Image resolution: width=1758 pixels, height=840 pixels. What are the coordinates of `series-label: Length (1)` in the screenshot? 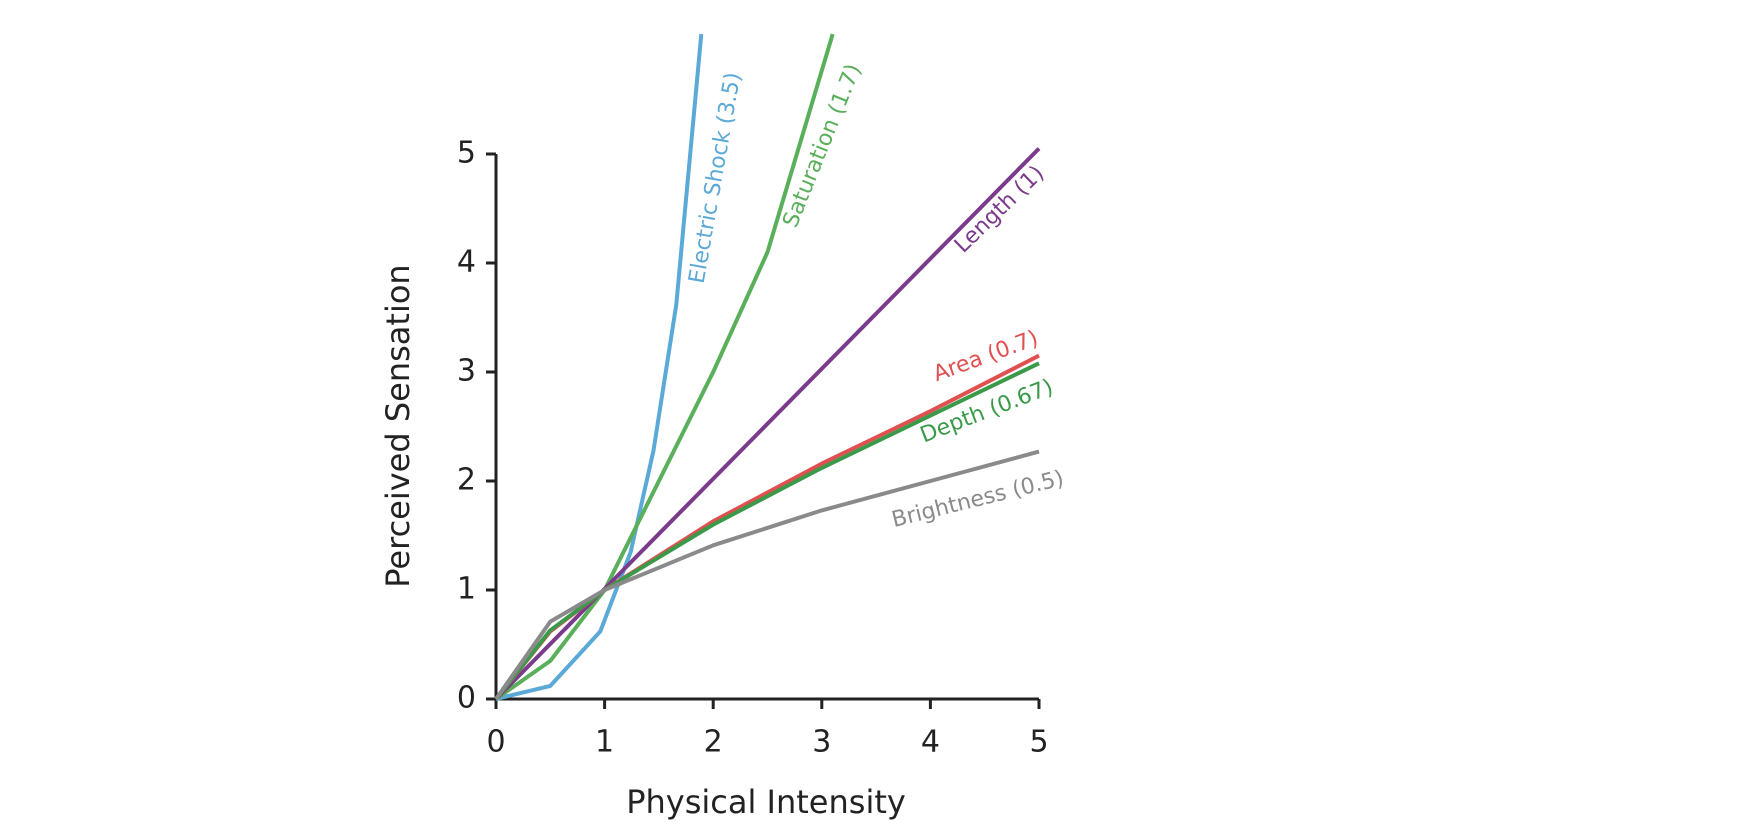 It's located at (999, 209).